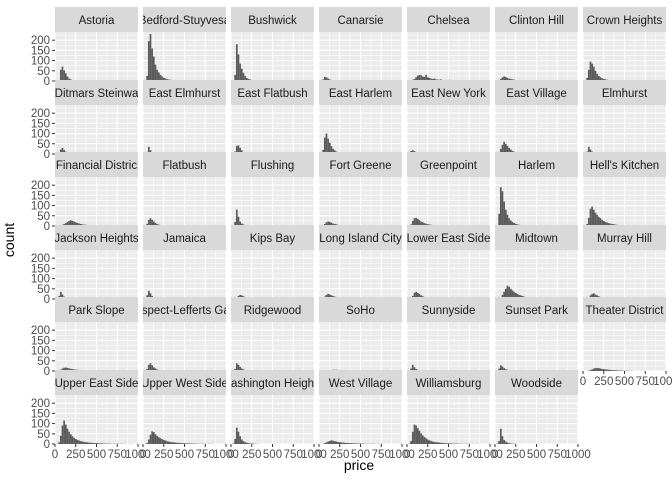 The image size is (672, 480). I want to click on facet-strip-label: Bedford-Stuyvesa, so click(185, 21).